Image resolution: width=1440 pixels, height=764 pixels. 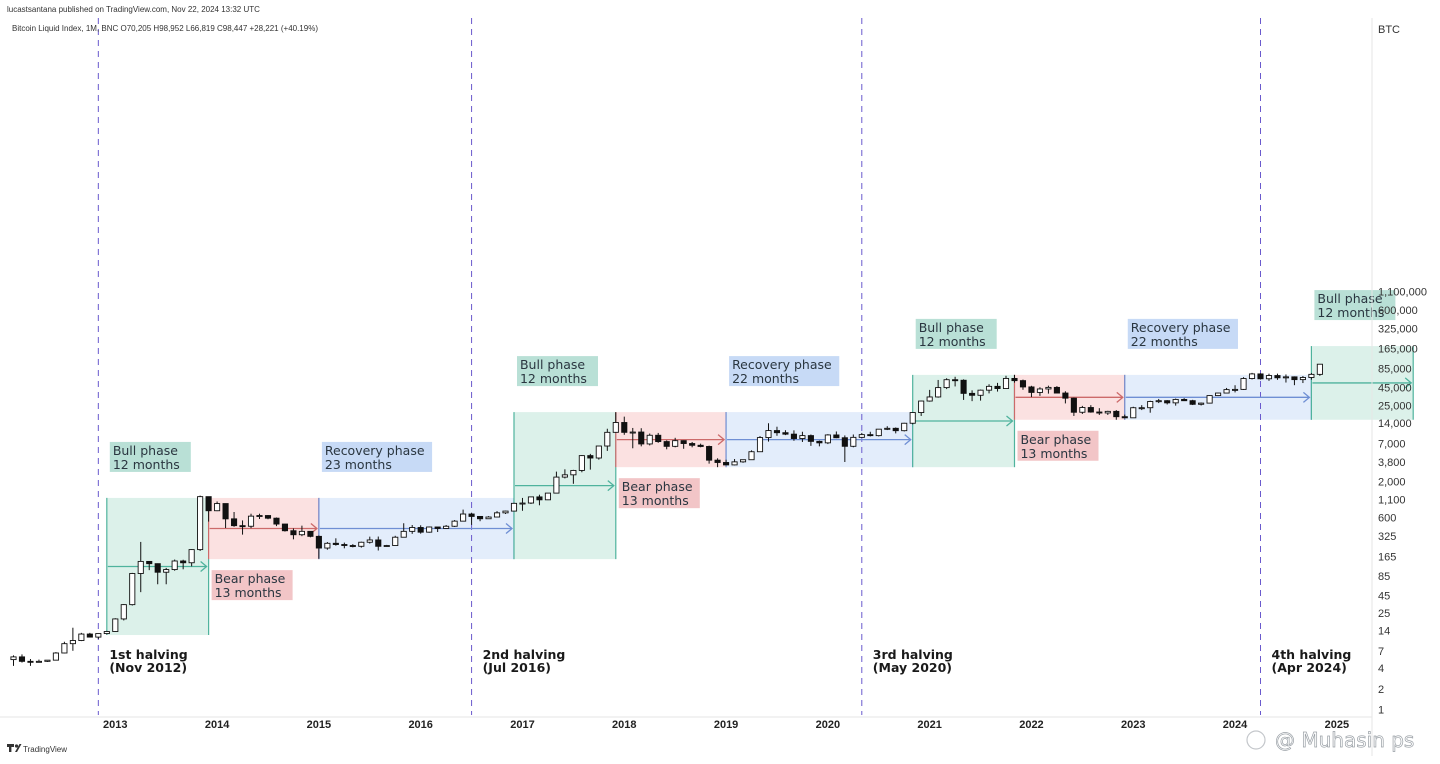 I want to click on watermark-text: @ Muhasin ps, so click(x=1344, y=740).